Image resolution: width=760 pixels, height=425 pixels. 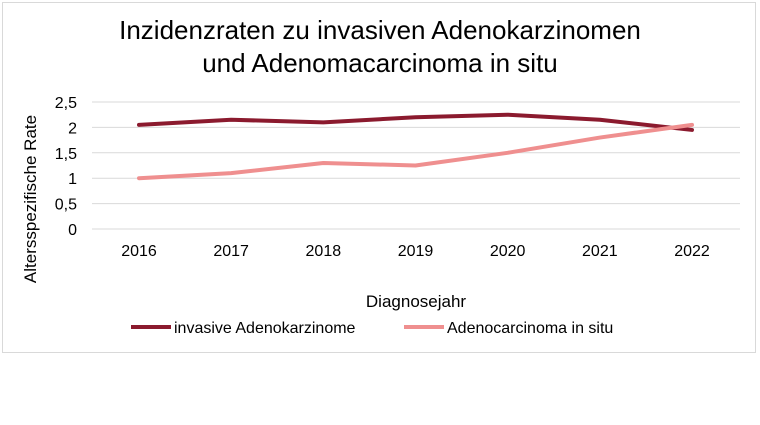 I want to click on y-axis-ticks: 0 0,5 1 1,5 2 2,5, so click(x=66, y=167).